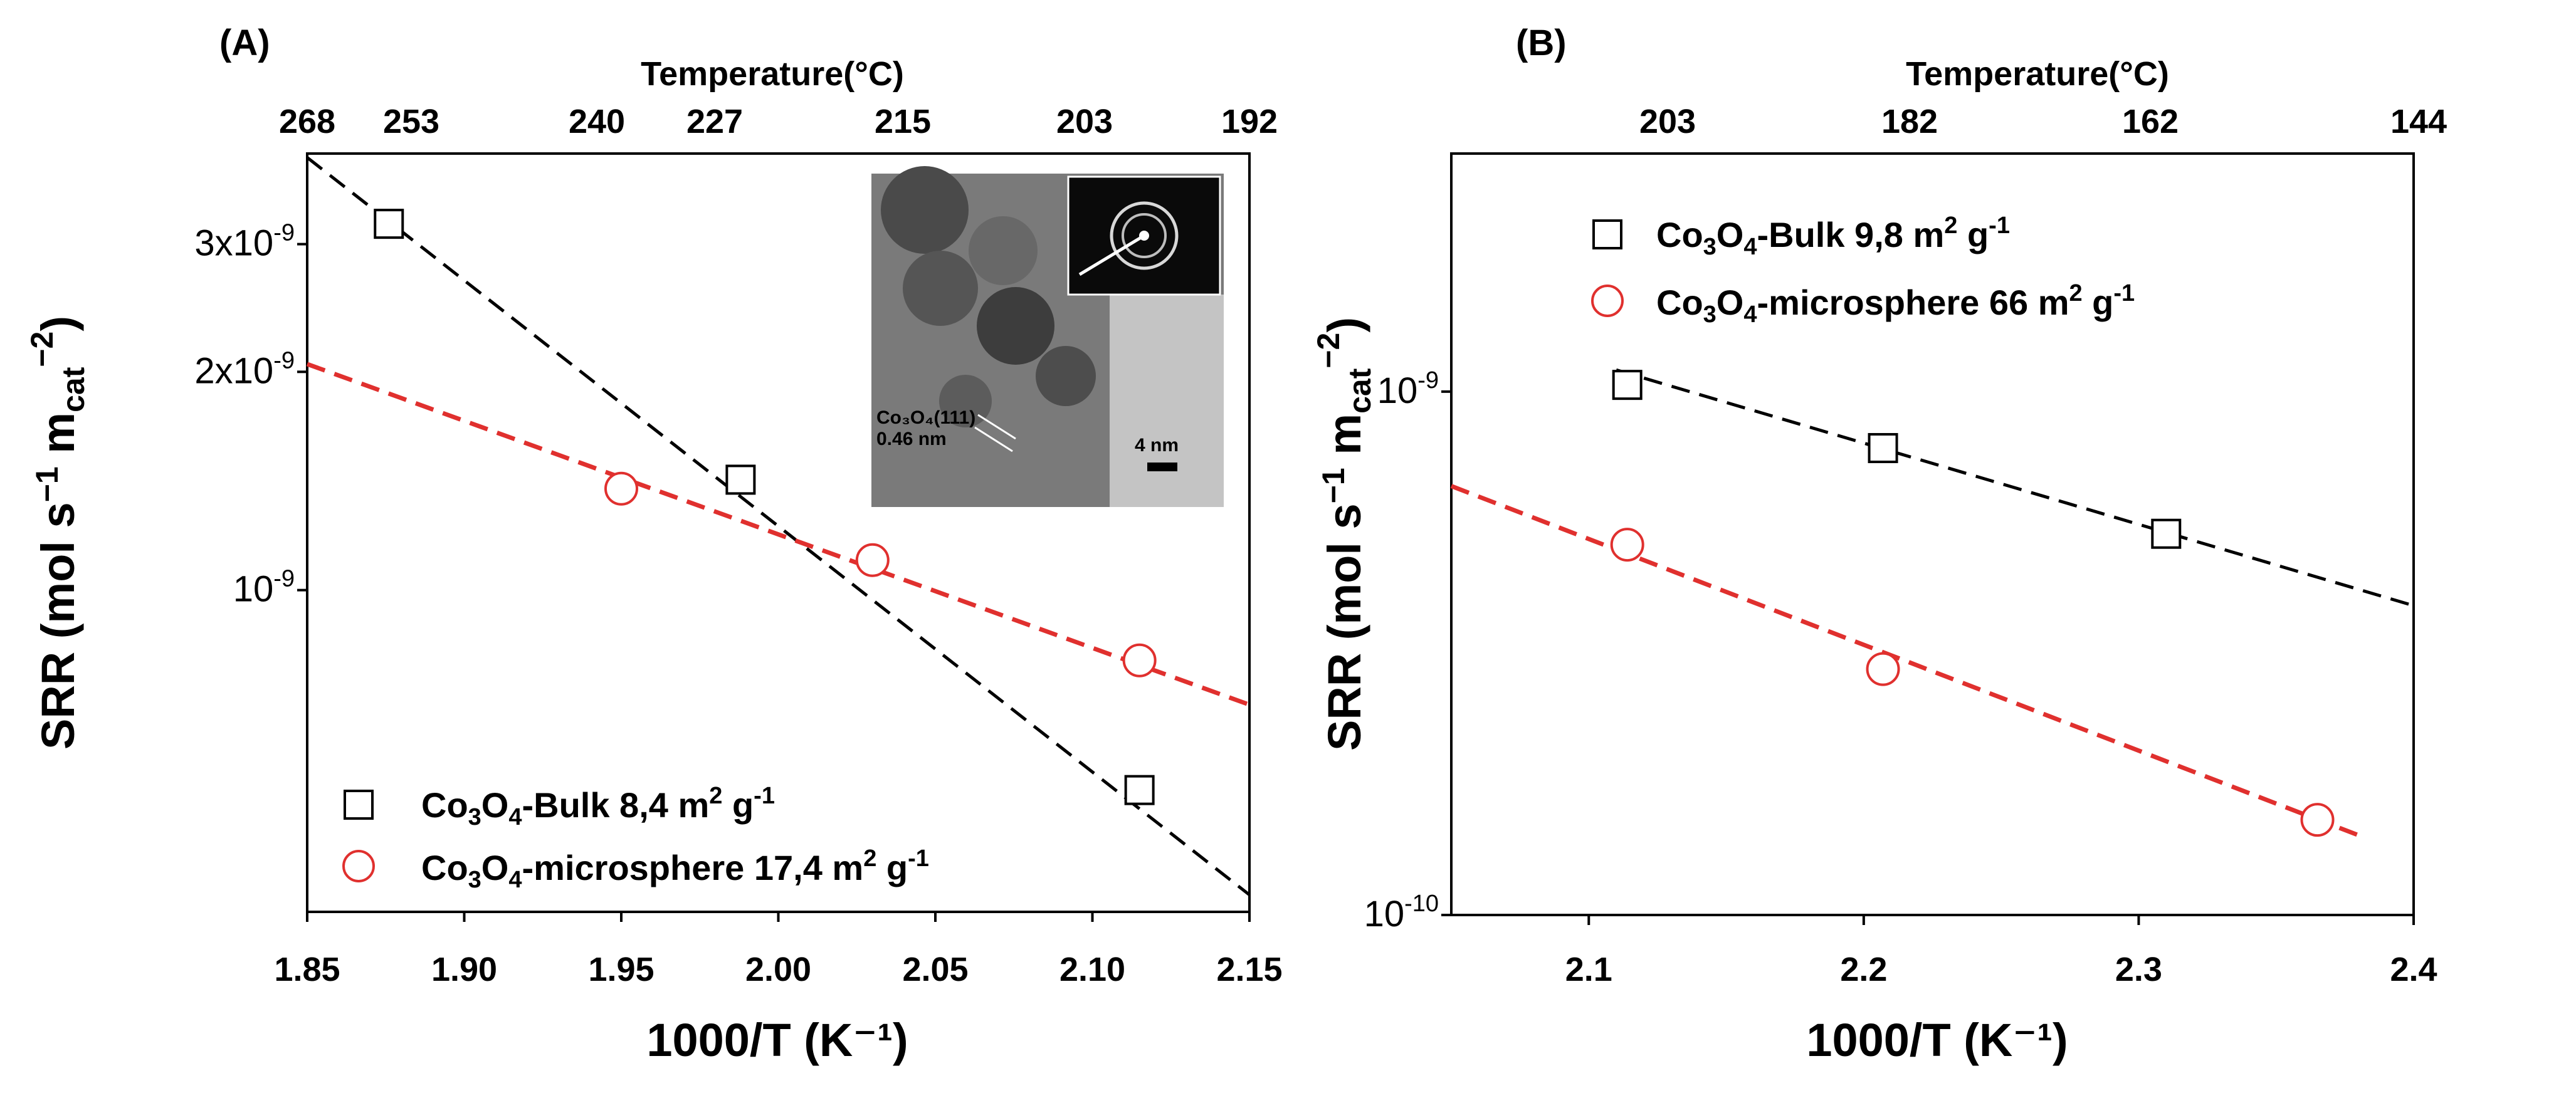  I want to click on panel-a-top-tick: 268, so click(307, 121).